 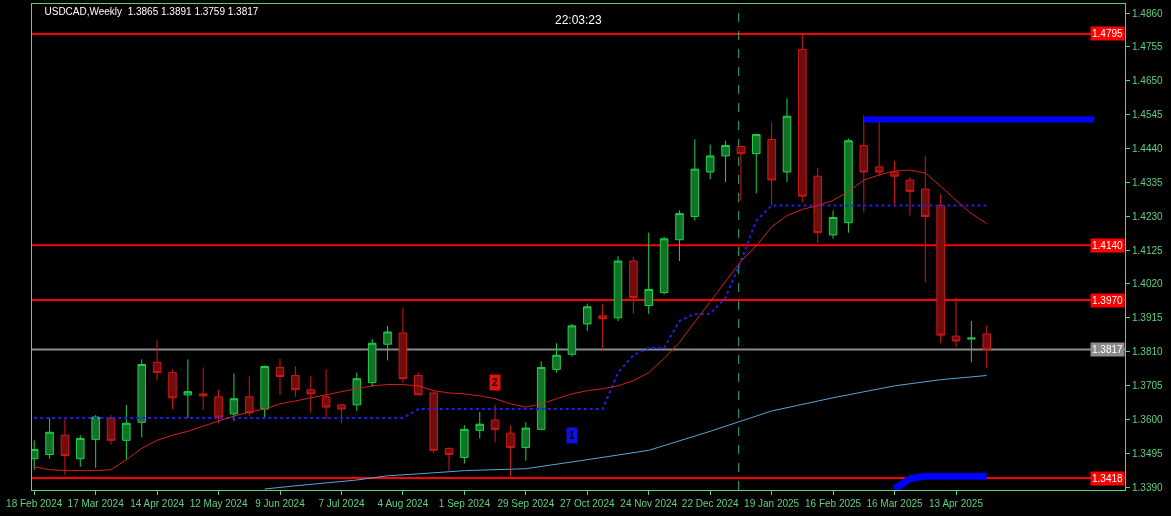 I want to click on ref-line-label: 1.4795, so click(x=1108, y=33).